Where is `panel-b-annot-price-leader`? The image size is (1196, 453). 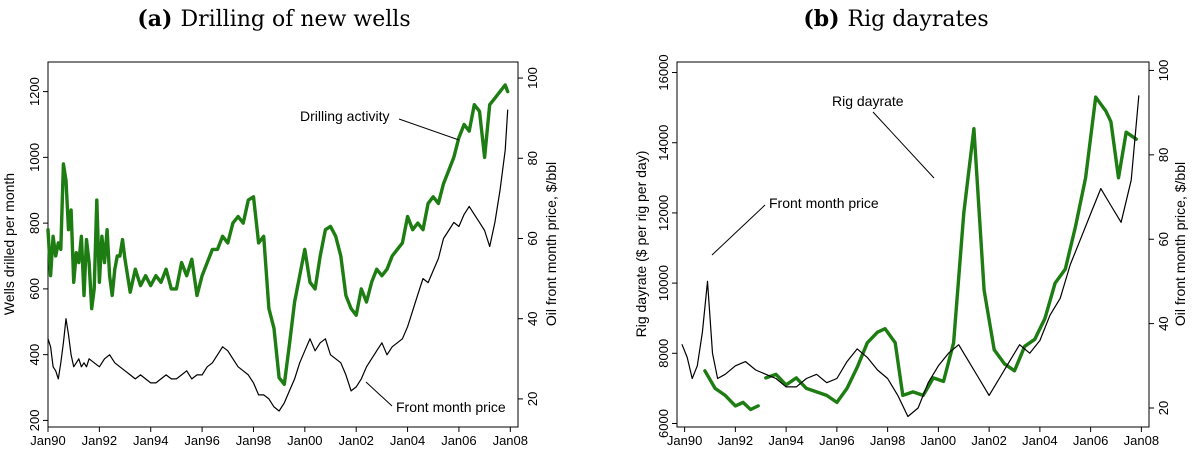
panel-b-annot-price-leader is located at coordinates (738, 230).